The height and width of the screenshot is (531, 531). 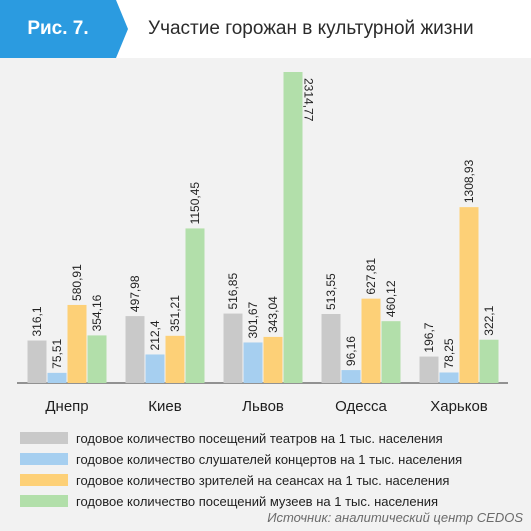 What do you see at coordinates (77, 282) in the screenshot?
I see `bar-value-label: 580,91` at bounding box center [77, 282].